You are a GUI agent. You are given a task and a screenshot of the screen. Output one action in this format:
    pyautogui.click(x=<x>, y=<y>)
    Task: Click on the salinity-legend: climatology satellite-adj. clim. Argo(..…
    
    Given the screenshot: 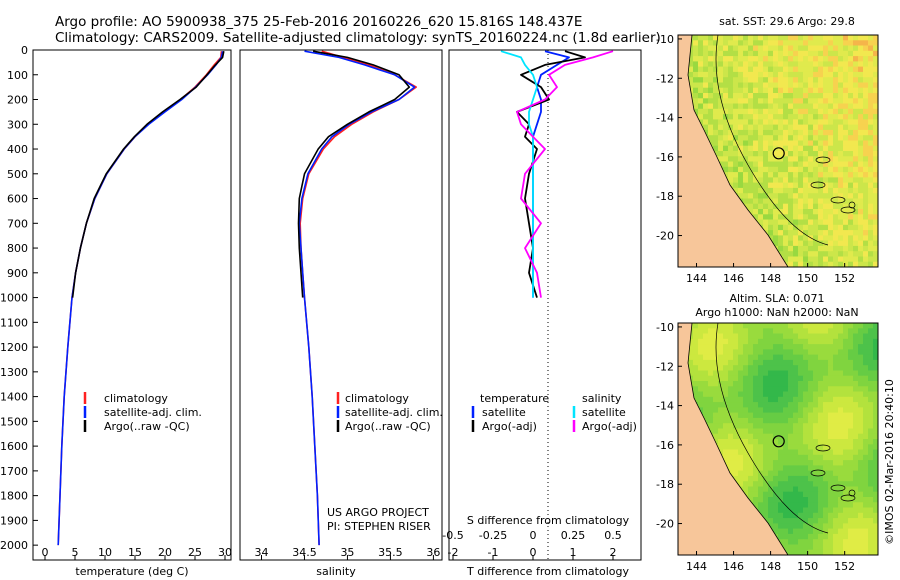 What is the action you would take?
    pyautogui.click(x=389, y=412)
    